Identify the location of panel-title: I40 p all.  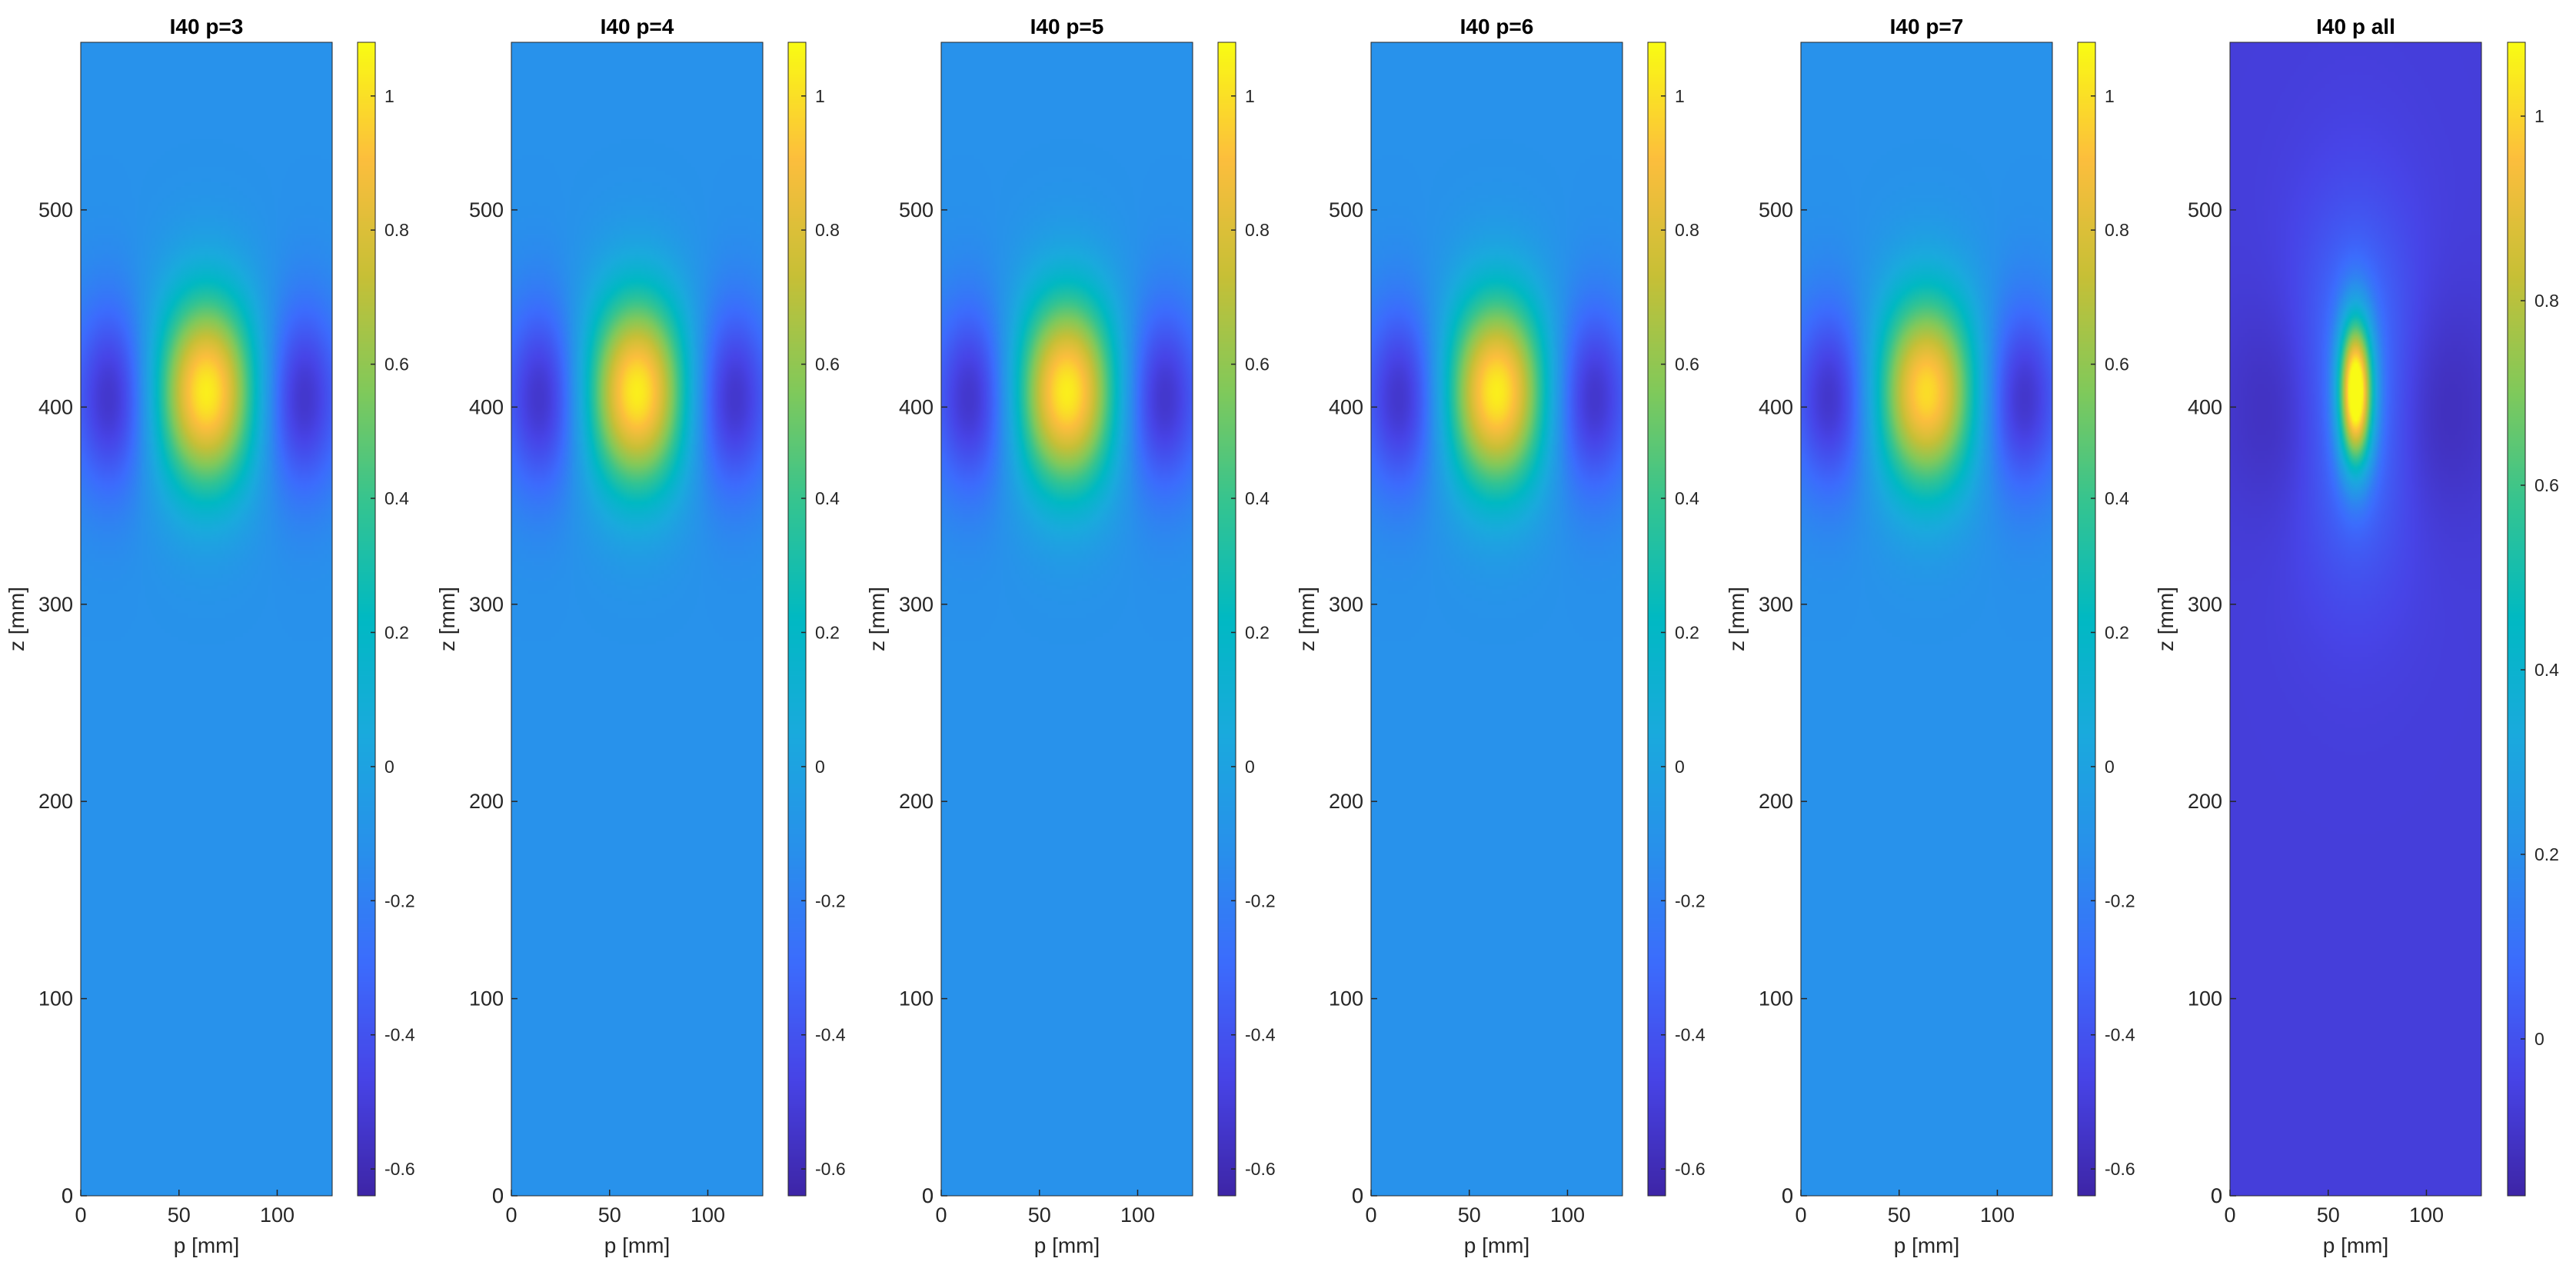
(2355, 26).